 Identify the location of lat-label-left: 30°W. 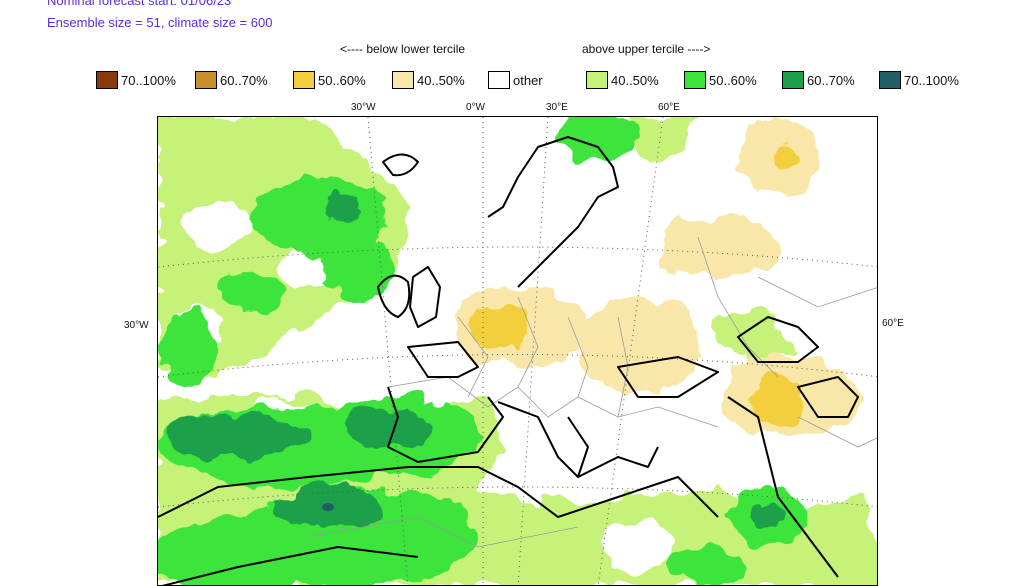
(136, 325).